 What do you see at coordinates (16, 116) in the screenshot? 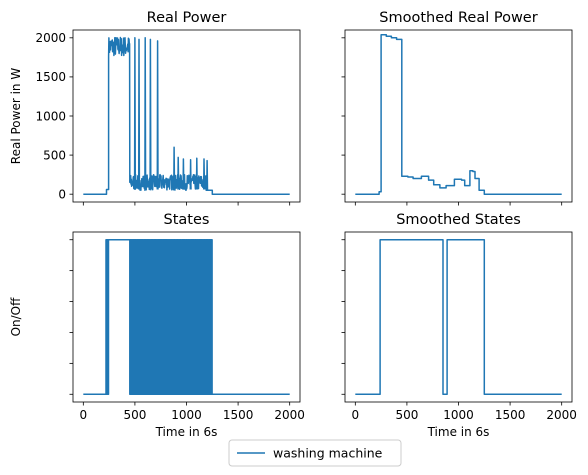
I see `y-axis-label: Real Power in W` at bounding box center [16, 116].